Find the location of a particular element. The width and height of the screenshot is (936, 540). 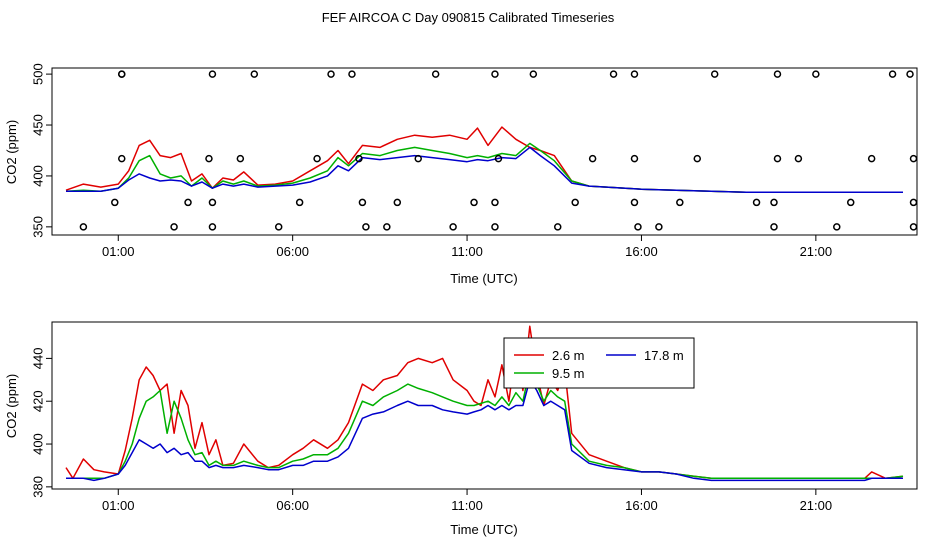

legend-label-2-6m: 2.6 m is located at coordinates (568, 355).